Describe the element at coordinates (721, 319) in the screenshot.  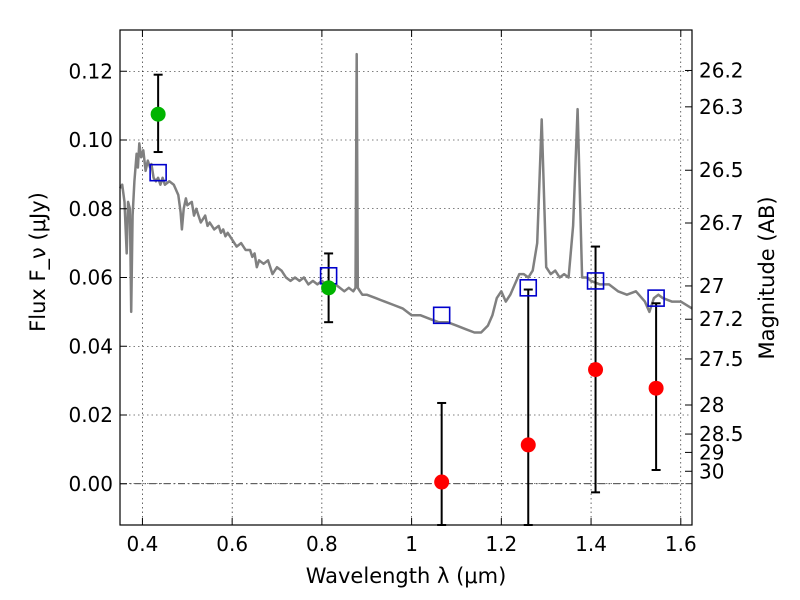
I see `mag-tick-label: 27.2` at that location.